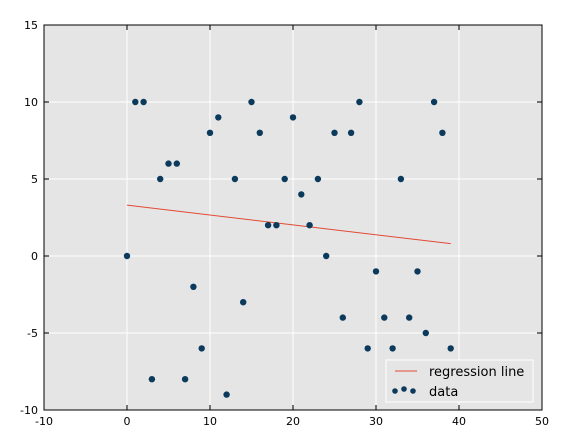 Image resolution: width=575 pixels, height=444 pixels. Describe the element at coordinates (34, 179) in the screenshot. I see `y-tick-label-3: 5` at that location.